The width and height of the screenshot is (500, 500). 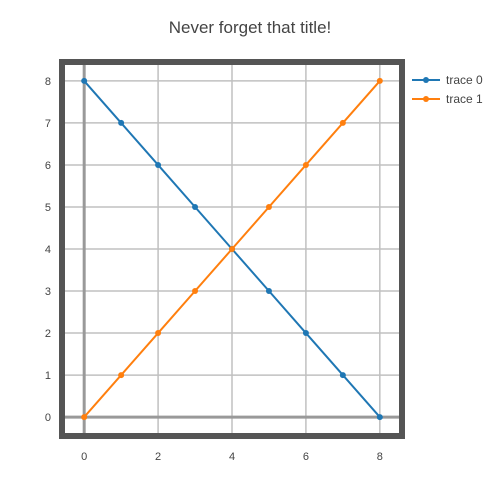 I want to click on x-tick-label: 0, so click(x=84, y=457).